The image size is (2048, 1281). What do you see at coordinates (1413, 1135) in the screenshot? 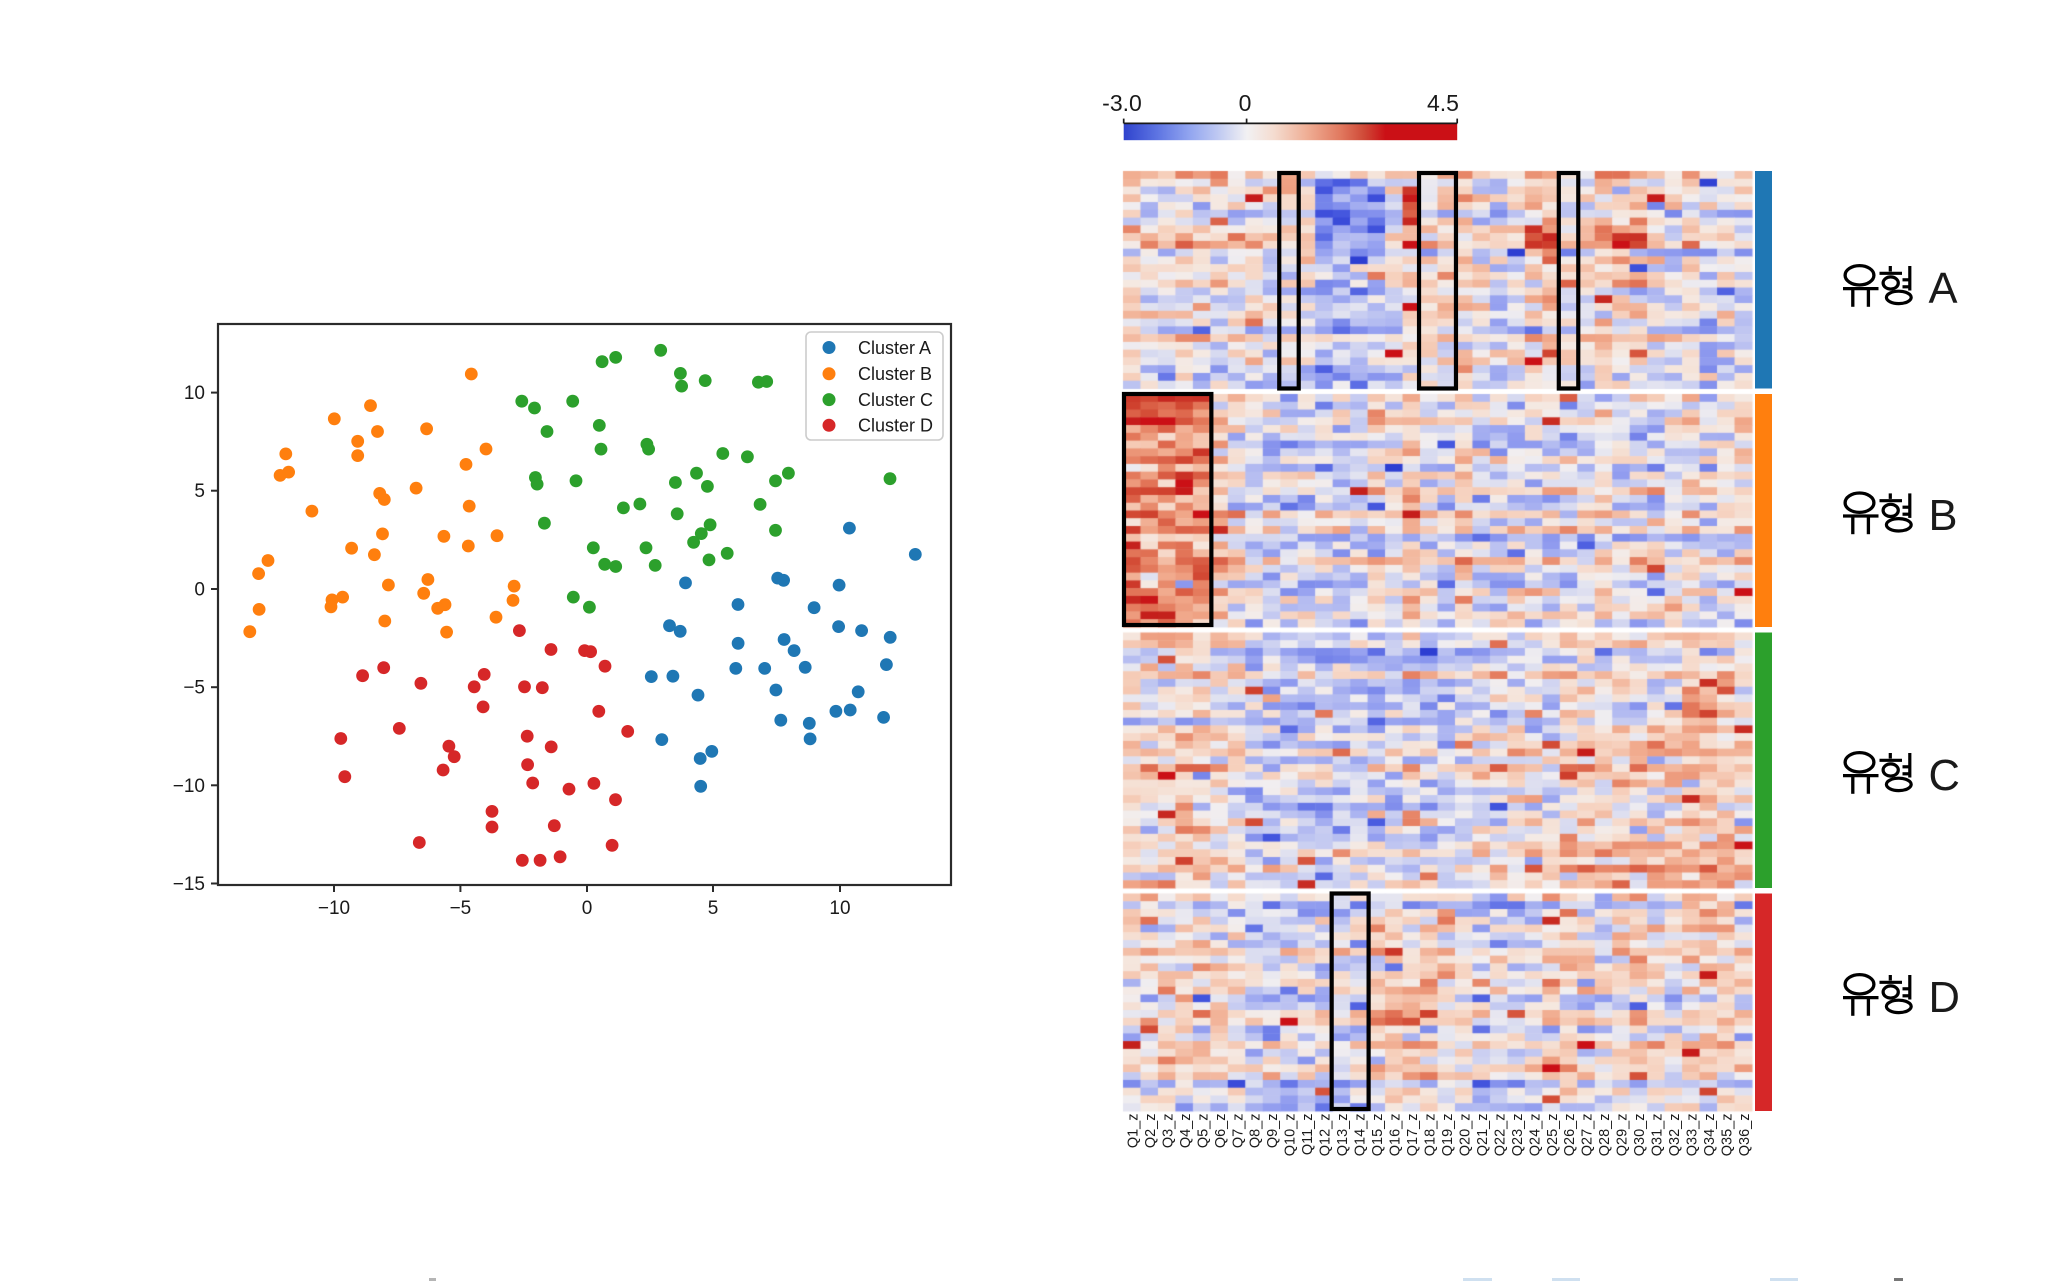
I see `svg-text: Q17_z` at bounding box center [1413, 1135].